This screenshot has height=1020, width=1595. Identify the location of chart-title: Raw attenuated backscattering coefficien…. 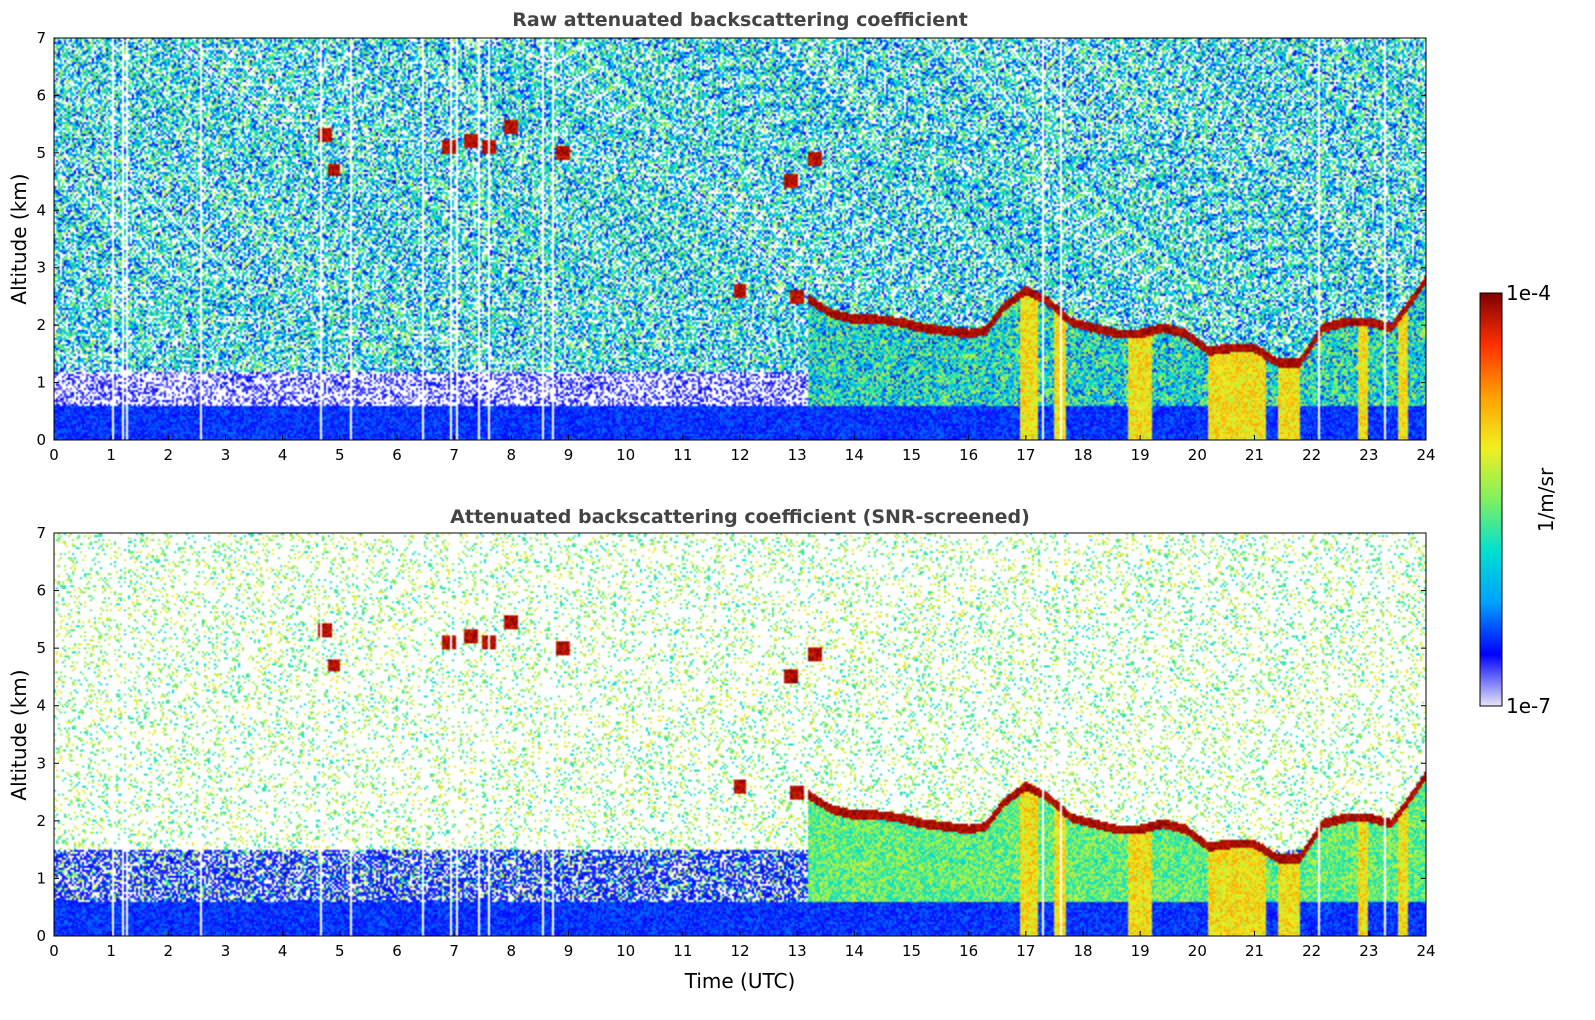
(740, 20).